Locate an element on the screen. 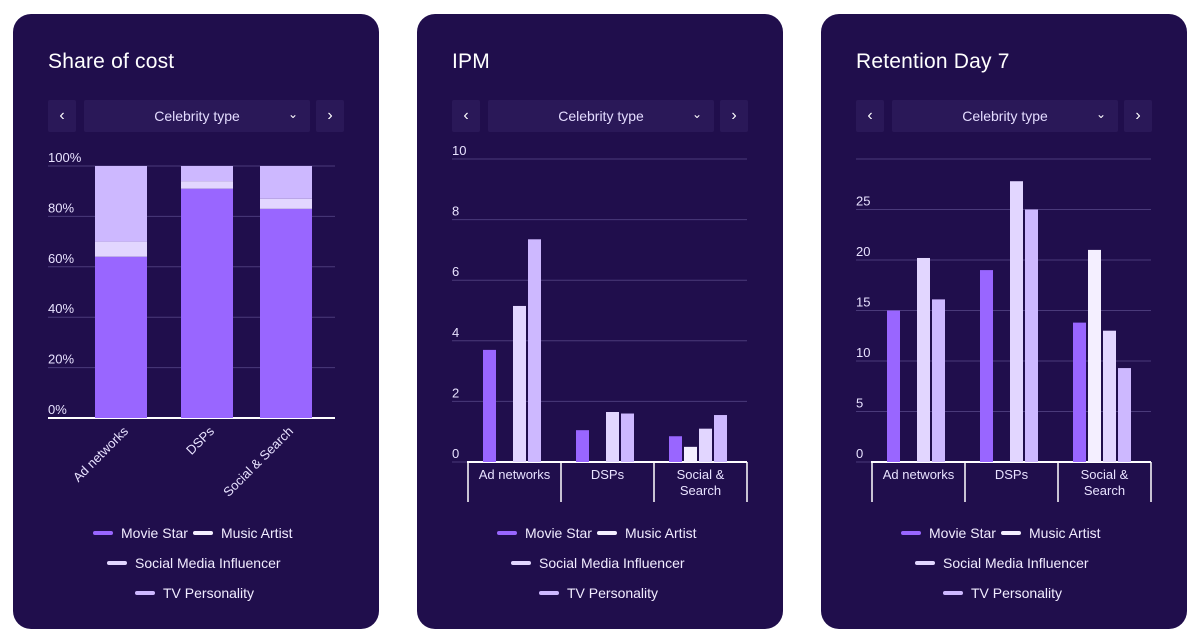 This screenshot has width=1200, height=644. chart-title: IPM is located at coordinates (471, 61).